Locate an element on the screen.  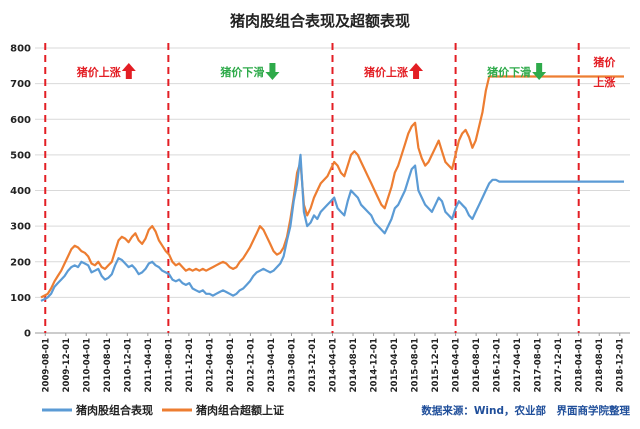
phase-annotation-3: 猪价下滑 is located at coordinates (516, 71).